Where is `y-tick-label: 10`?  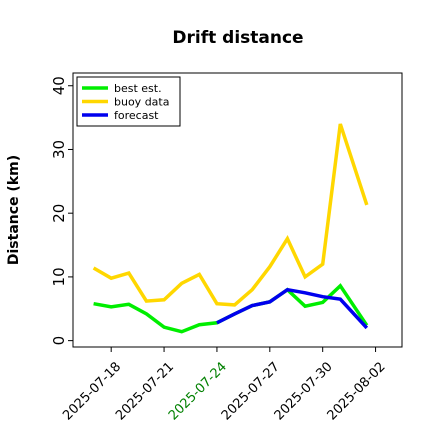 y-tick-label: 10 is located at coordinates (59, 276).